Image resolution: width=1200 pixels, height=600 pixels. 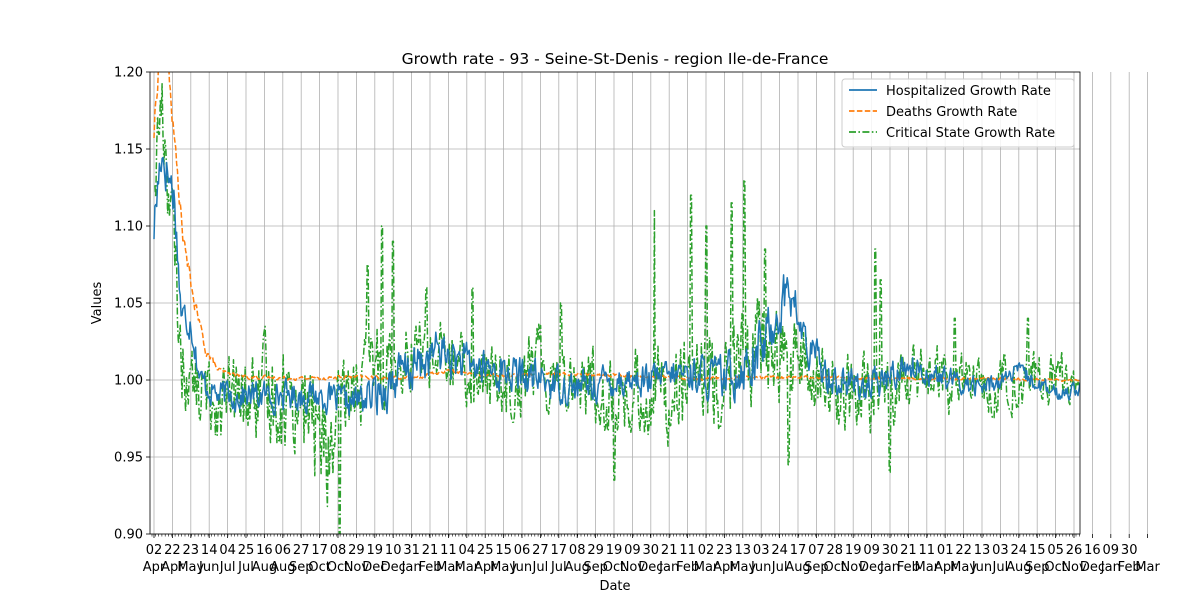 What do you see at coordinates (970, 133) in the screenshot?
I see `legend-label-critical: Critical State Growth Rate` at bounding box center [970, 133].